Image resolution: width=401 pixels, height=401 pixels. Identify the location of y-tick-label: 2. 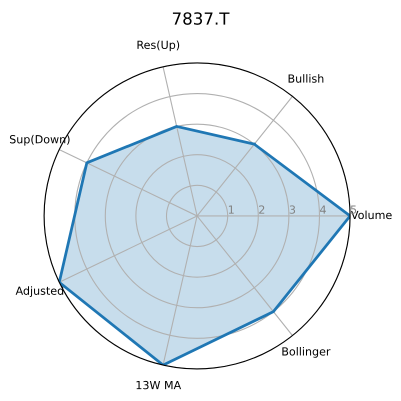
(261, 209).